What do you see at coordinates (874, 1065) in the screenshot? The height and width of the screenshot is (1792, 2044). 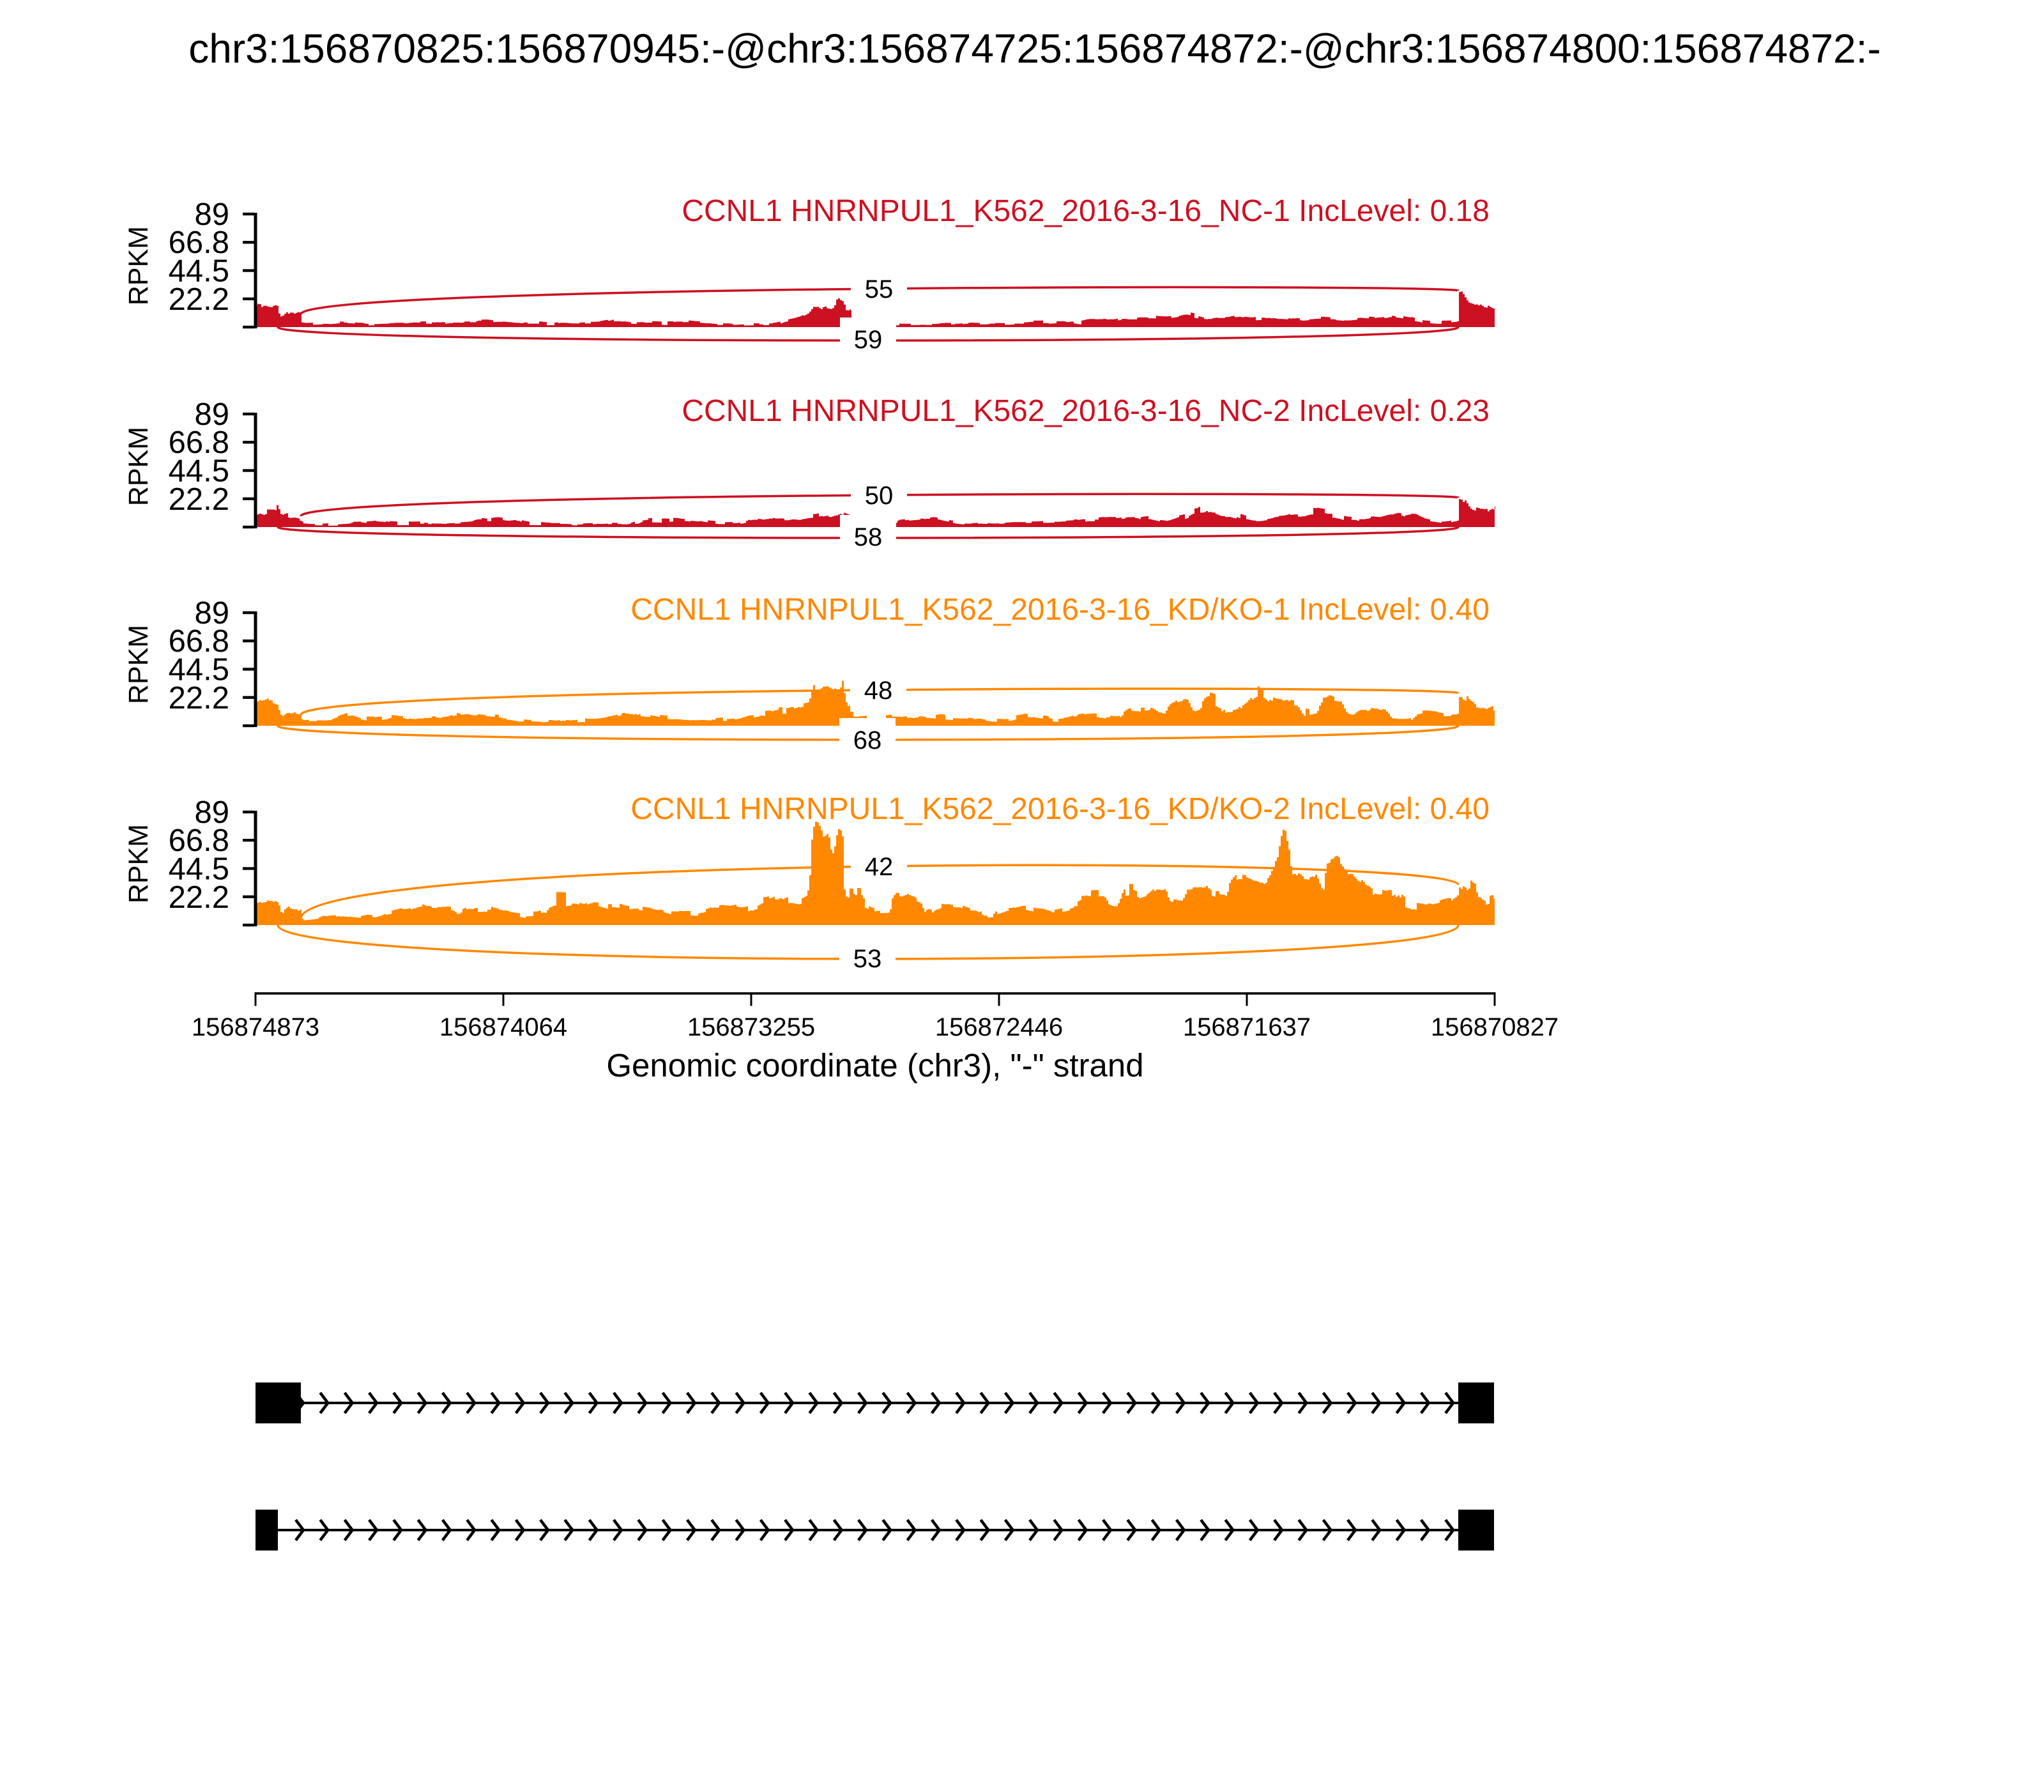 I see `svg-text:Genomic coordinate (chr3), "-": Genomic coordinate (chr3), "-" strand` at bounding box center [874, 1065].